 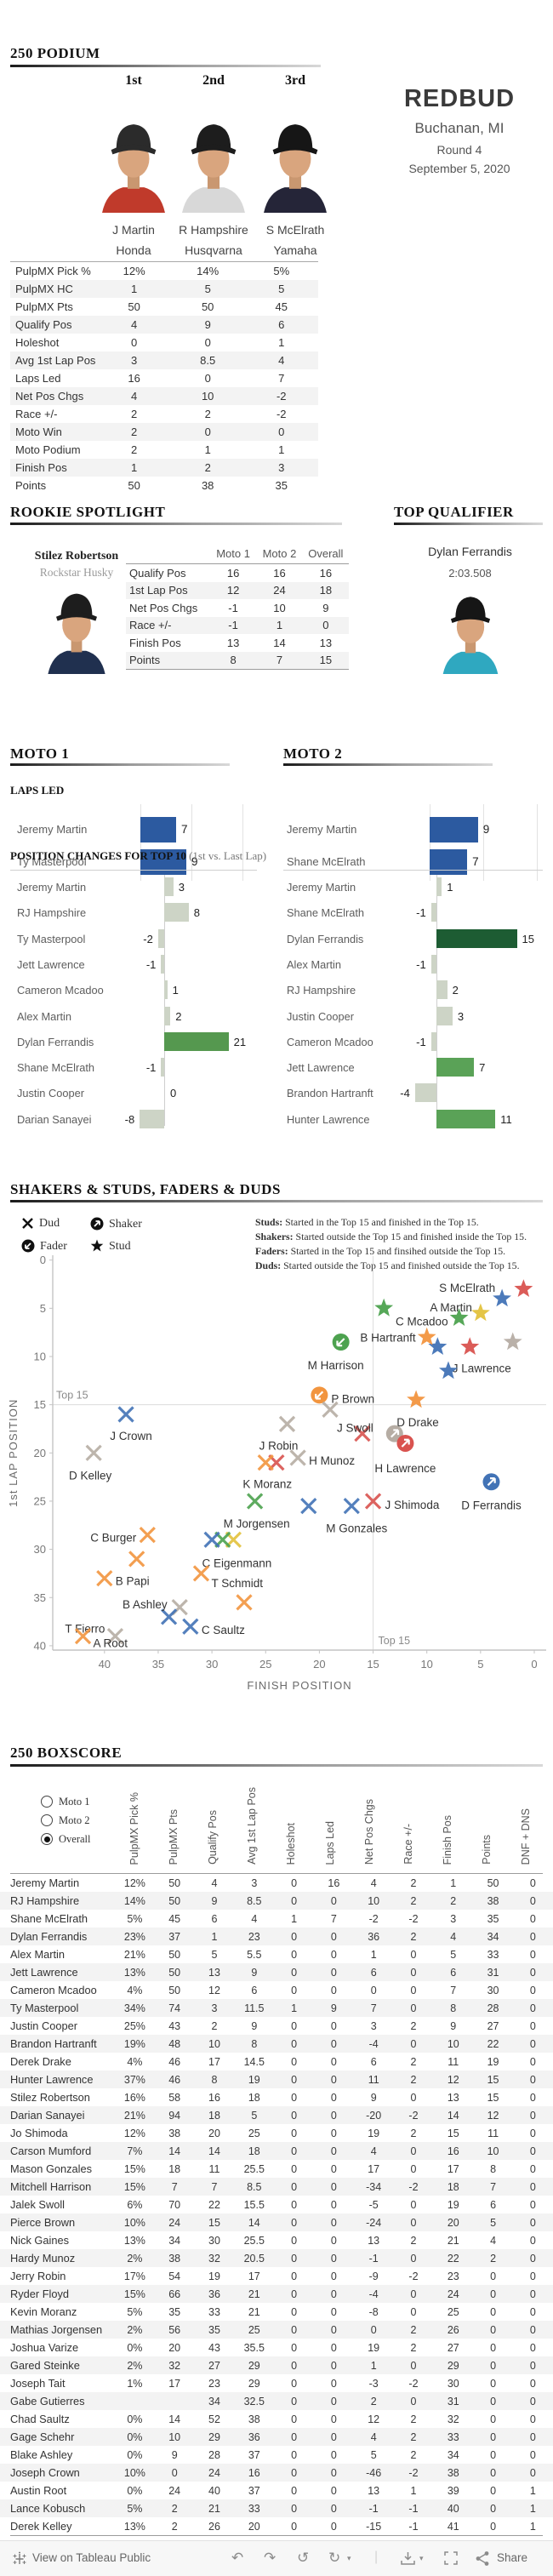 I want to click on scatter-point-label: T Fierro, so click(x=85, y=1629).